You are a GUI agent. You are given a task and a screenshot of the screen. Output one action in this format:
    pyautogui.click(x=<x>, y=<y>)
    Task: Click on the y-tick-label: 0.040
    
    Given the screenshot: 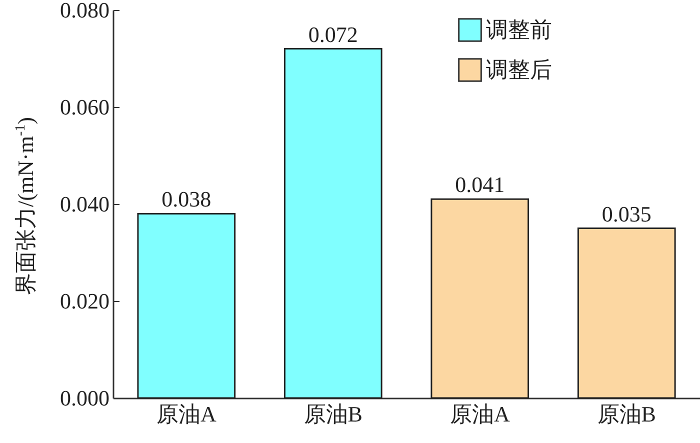 What is the action you would take?
    pyautogui.click(x=85, y=204)
    